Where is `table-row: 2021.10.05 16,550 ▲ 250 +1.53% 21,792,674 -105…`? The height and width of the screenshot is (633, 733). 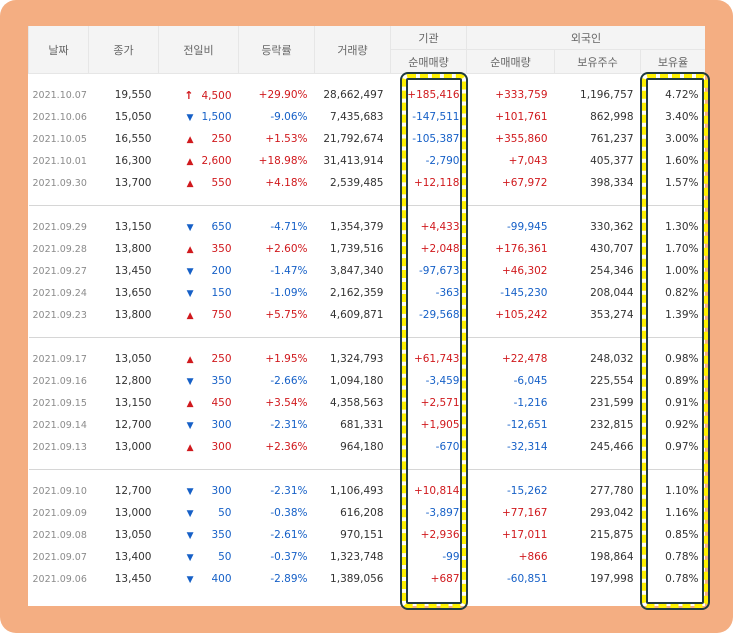 table-row: 2021.10.05 16,550 ▲ 250 +1.53% 21,792,674 -105… is located at coordinates (367, 139).